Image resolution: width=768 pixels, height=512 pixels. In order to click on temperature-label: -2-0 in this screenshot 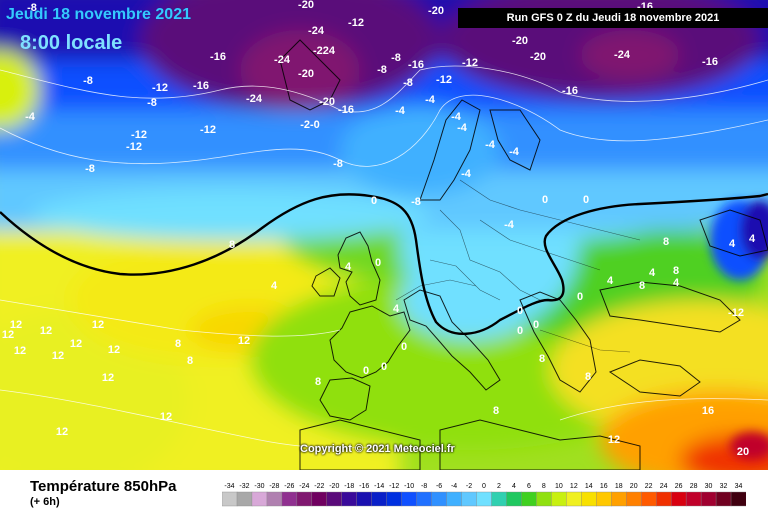, I will do `click(310, 125)`.